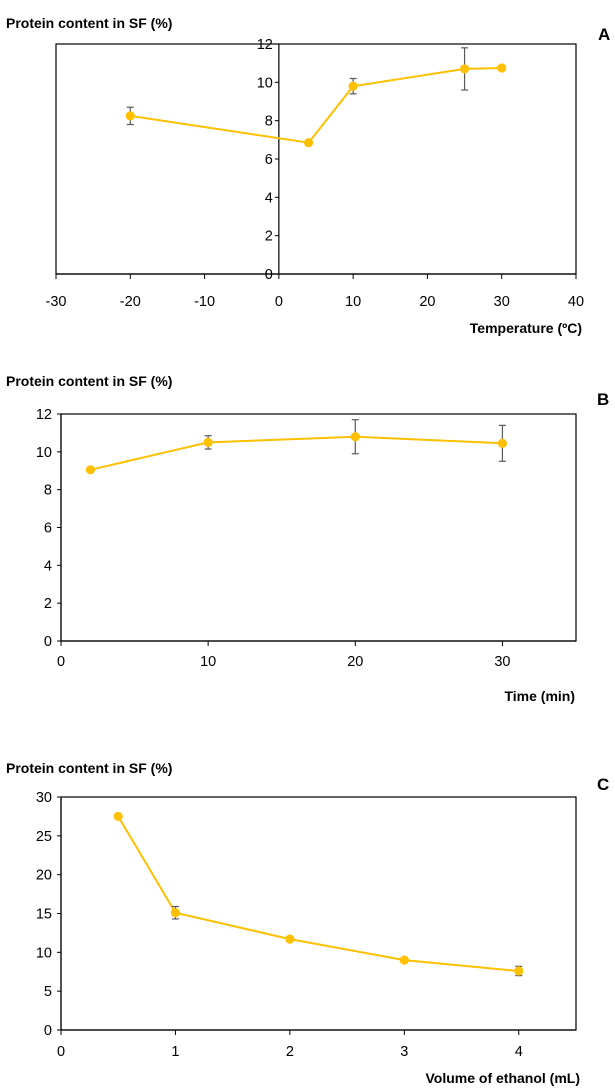  Describe the element at coordinates (175, 1052) in the screenshot. I see `panel-c-x-tick-label: 1` at that location.